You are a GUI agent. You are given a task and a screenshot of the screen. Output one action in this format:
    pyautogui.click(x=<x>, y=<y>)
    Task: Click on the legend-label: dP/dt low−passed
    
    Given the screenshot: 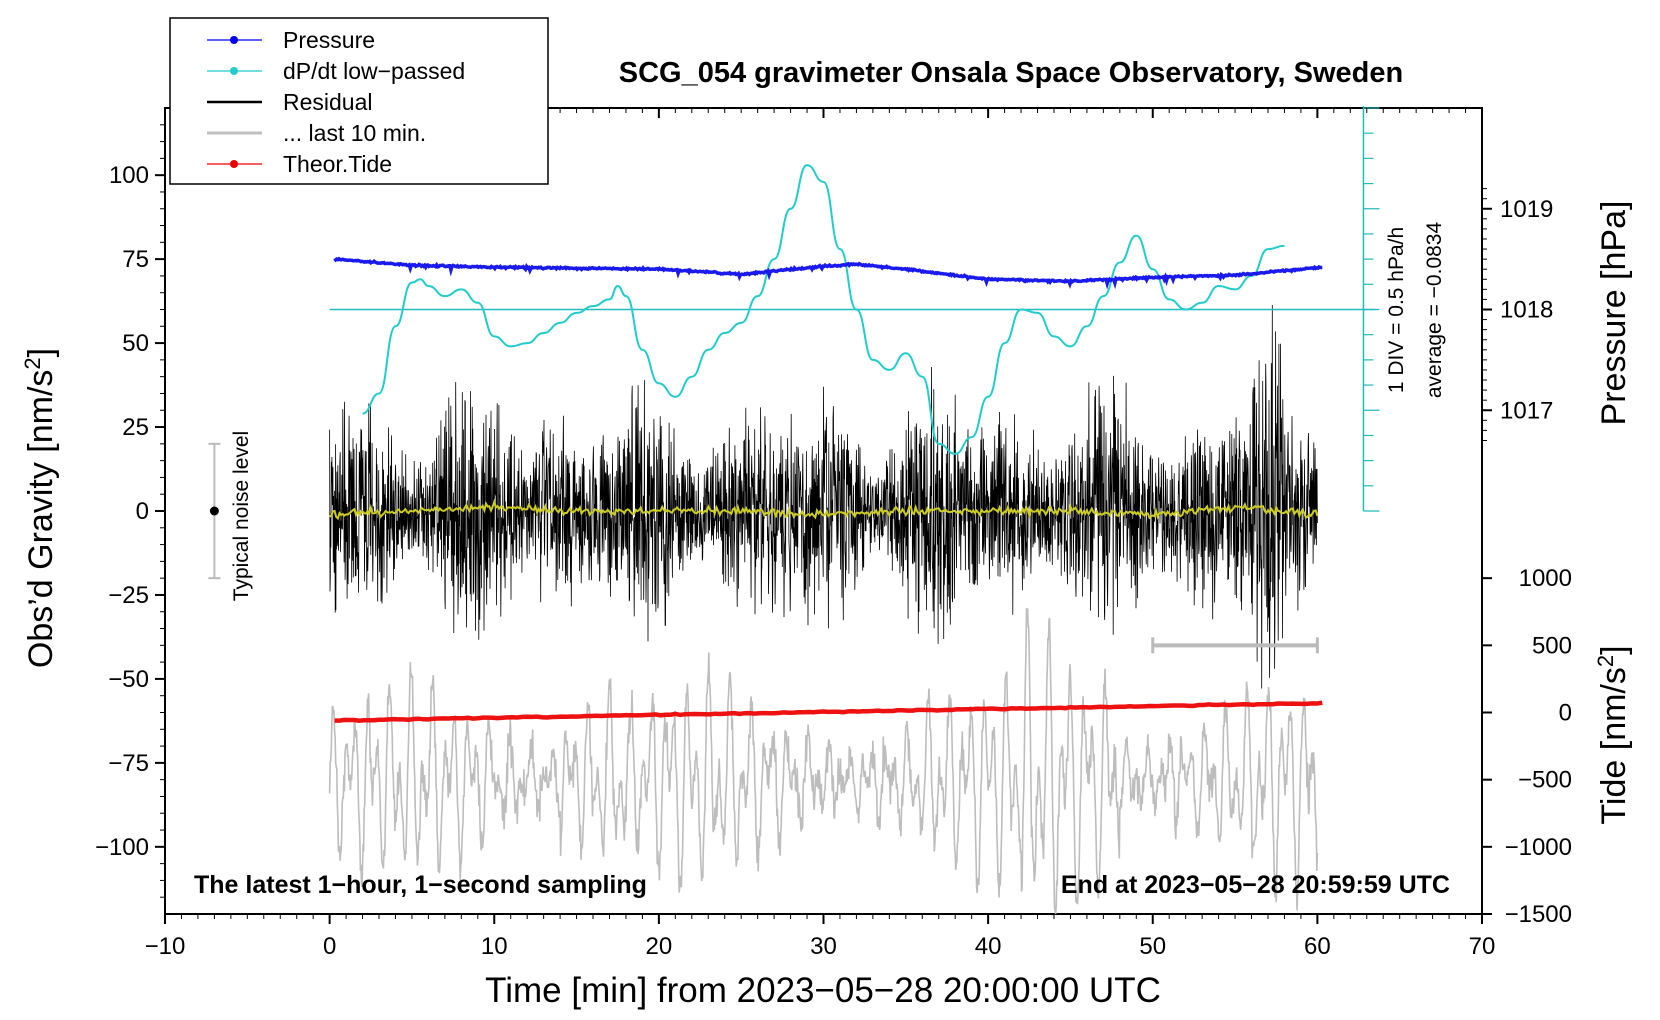 What is the action you would take?
    pyautogui.click(x=374, y=71)
    